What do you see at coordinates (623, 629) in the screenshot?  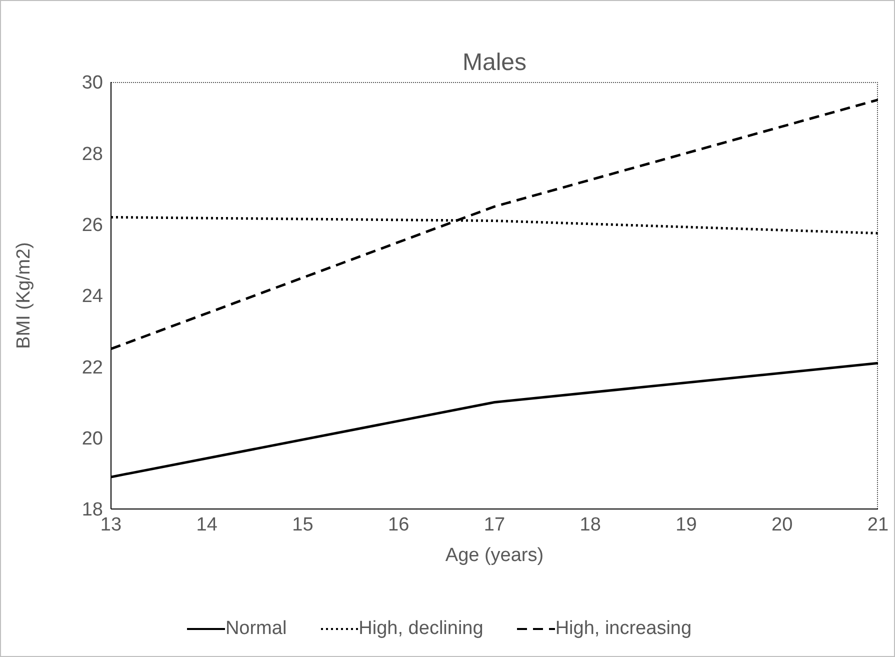 I see `legend-label: High, increasing` at bounding box center [623, 629].